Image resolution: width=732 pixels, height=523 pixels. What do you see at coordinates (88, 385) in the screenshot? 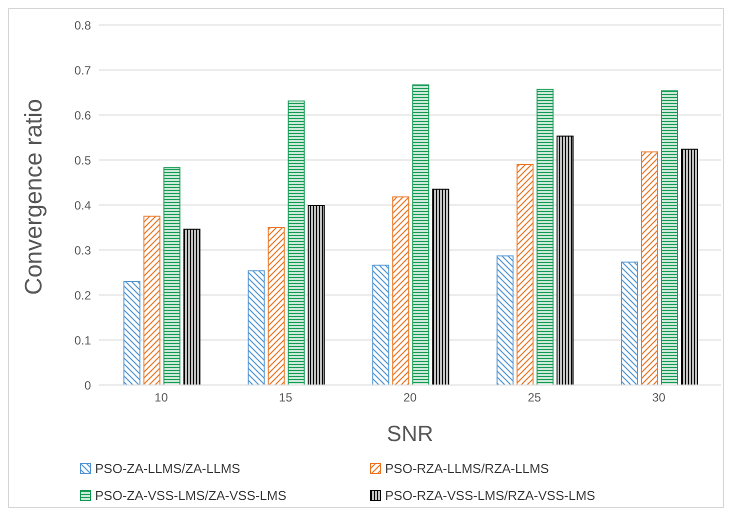
I see `y-tick-label: 0` at bounding box center [88, 385].